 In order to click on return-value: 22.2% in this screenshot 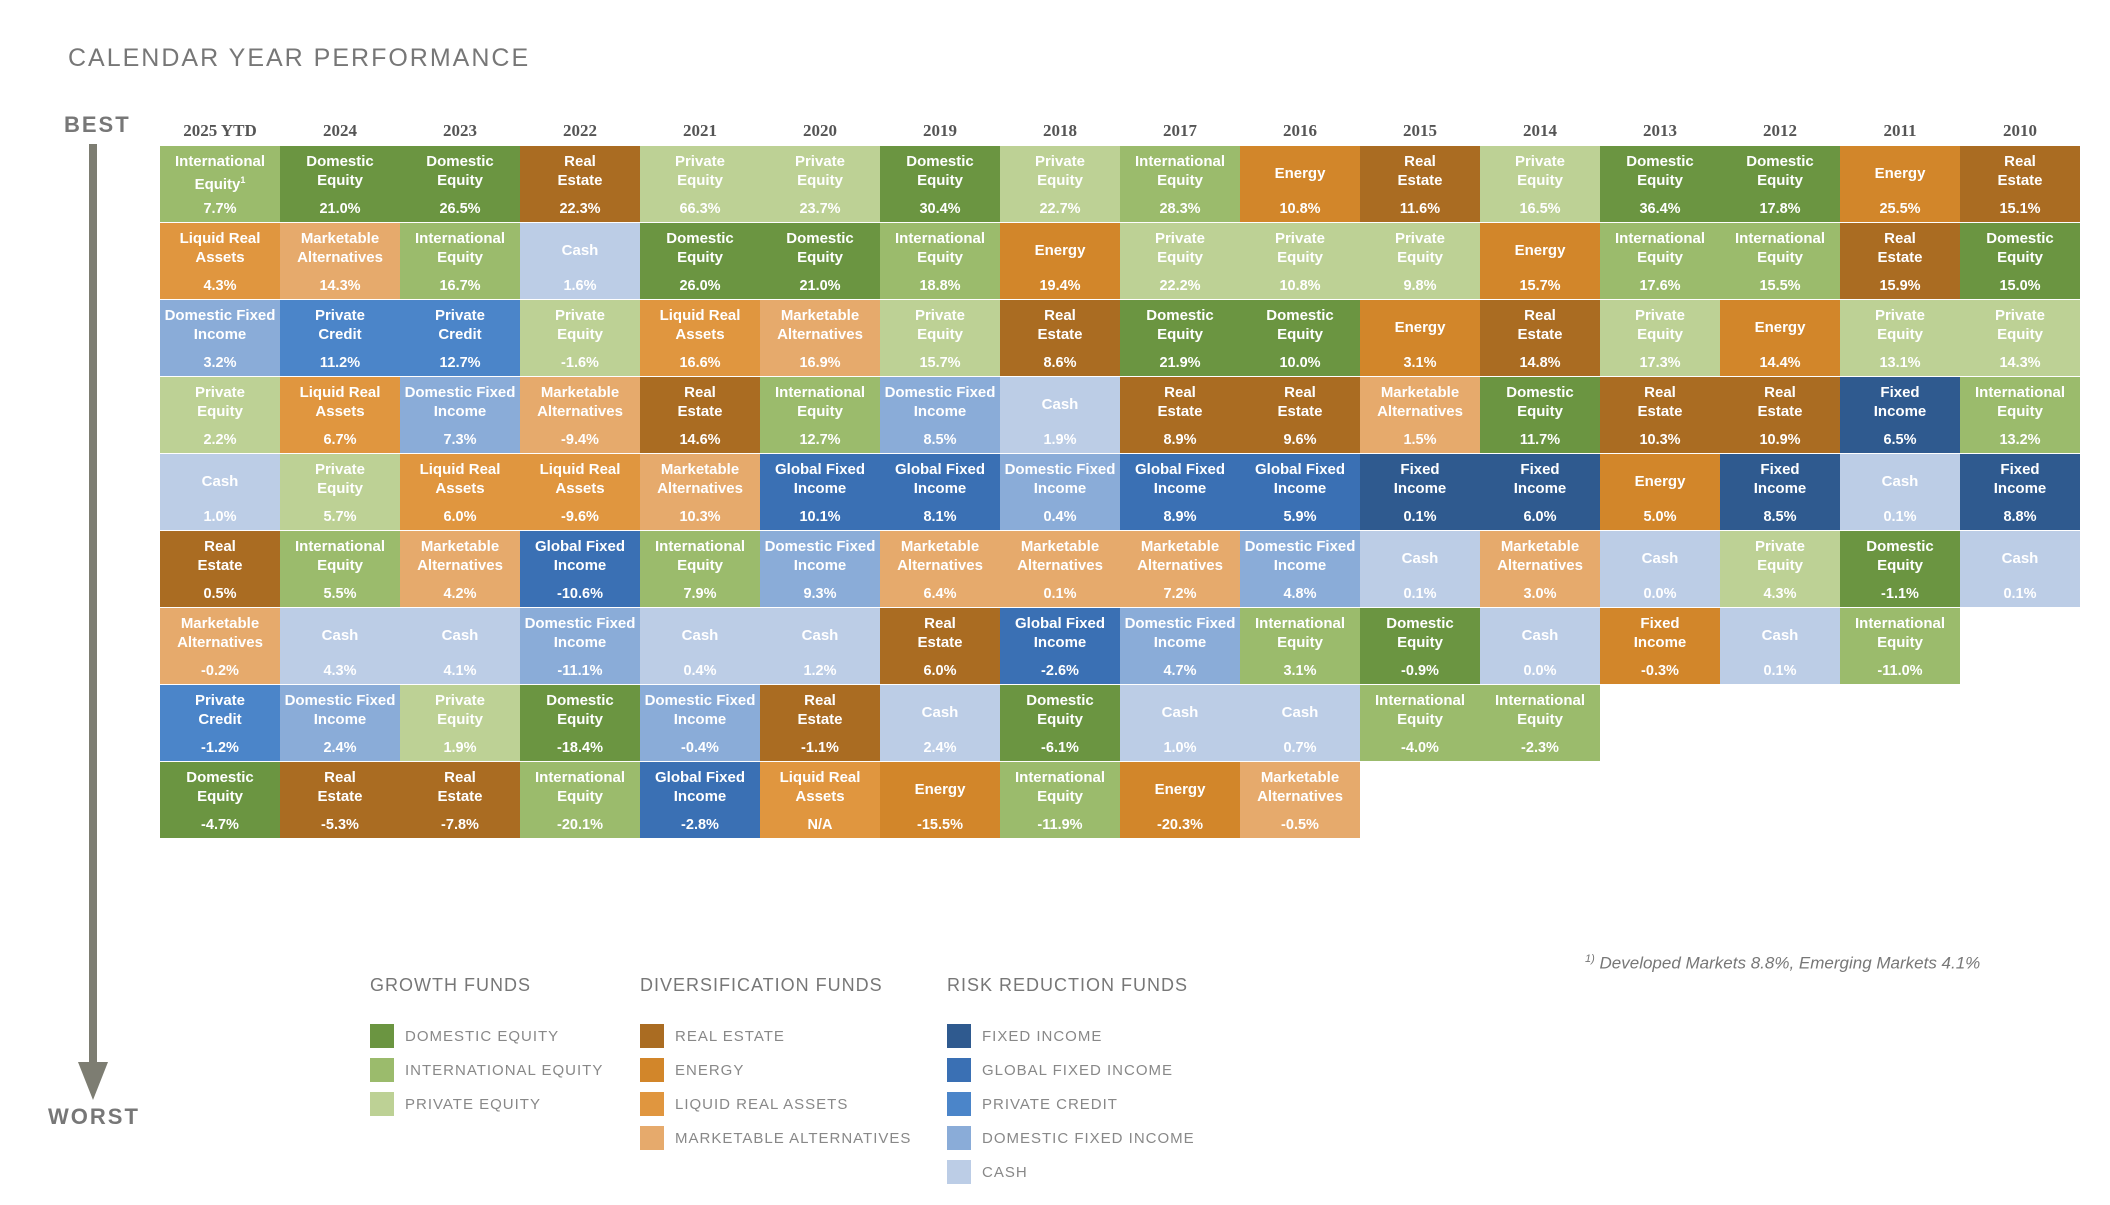, I will do `click(1180, 286)`.